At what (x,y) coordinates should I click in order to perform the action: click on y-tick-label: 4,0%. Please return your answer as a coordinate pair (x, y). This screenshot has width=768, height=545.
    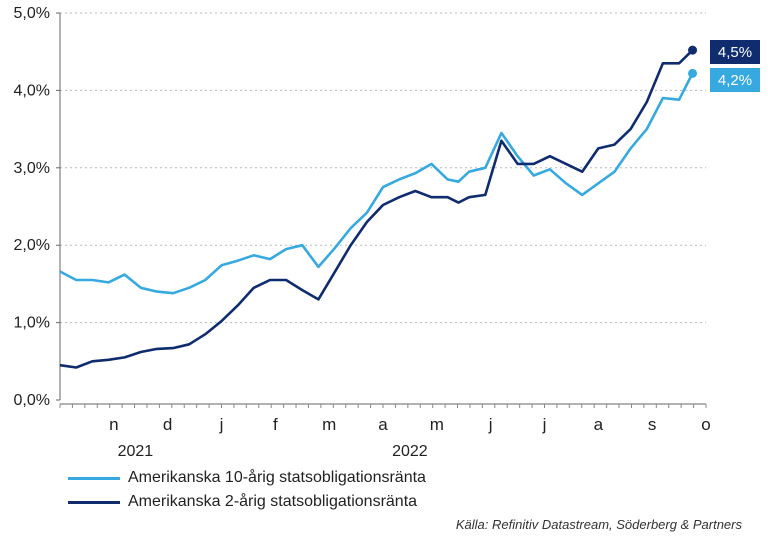
    Looking at the image, I should click on (32, 90).